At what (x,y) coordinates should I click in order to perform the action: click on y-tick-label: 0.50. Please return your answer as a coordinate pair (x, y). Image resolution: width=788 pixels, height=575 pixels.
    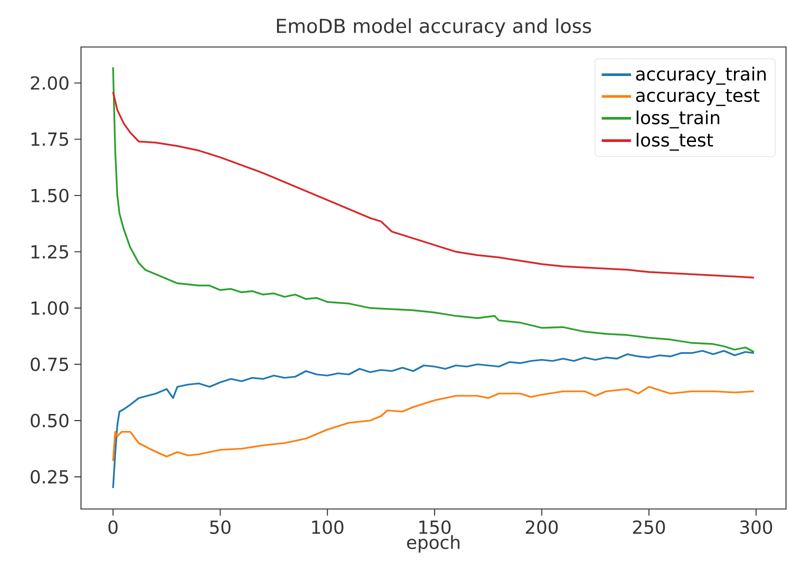
    Looking at the image, I should click on (49, 421).